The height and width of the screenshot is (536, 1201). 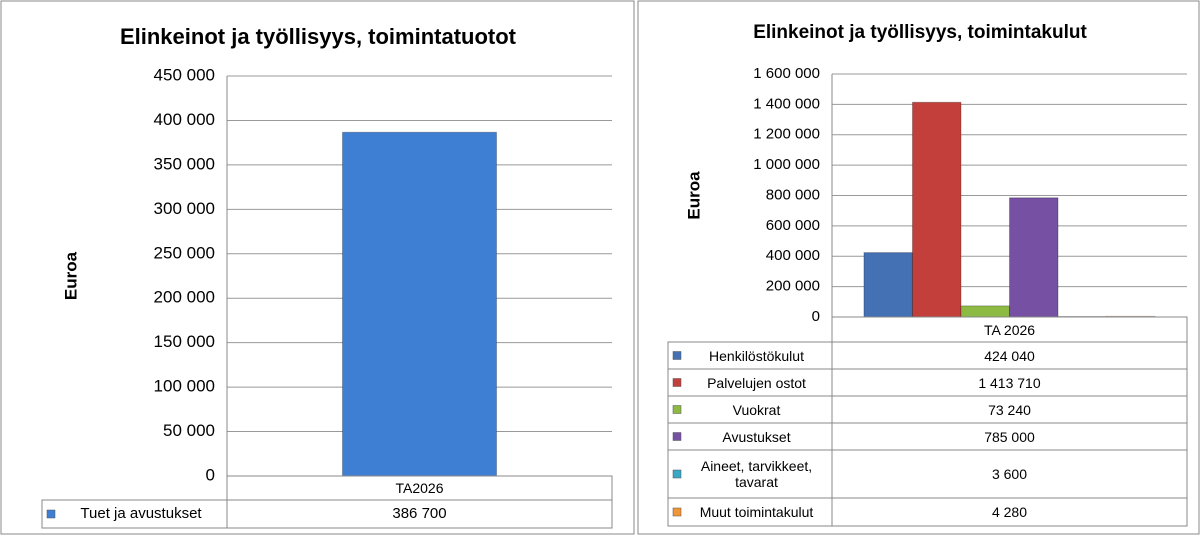 I want to click on legend-label-cell: Vuokrat, so click(x=756, y=409).